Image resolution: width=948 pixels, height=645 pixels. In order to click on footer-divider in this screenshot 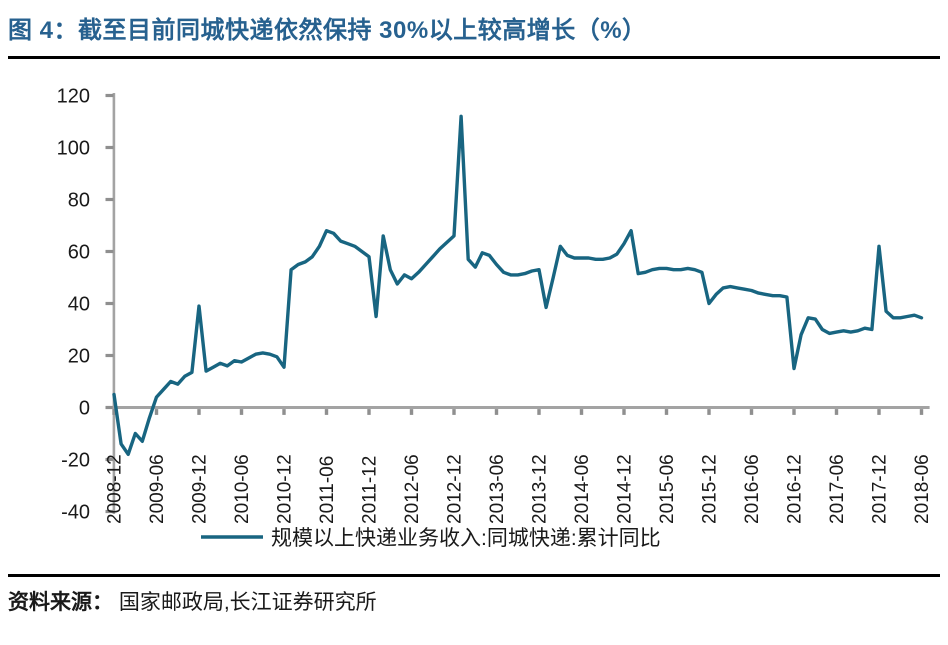, I will do `click(474, 575)`.